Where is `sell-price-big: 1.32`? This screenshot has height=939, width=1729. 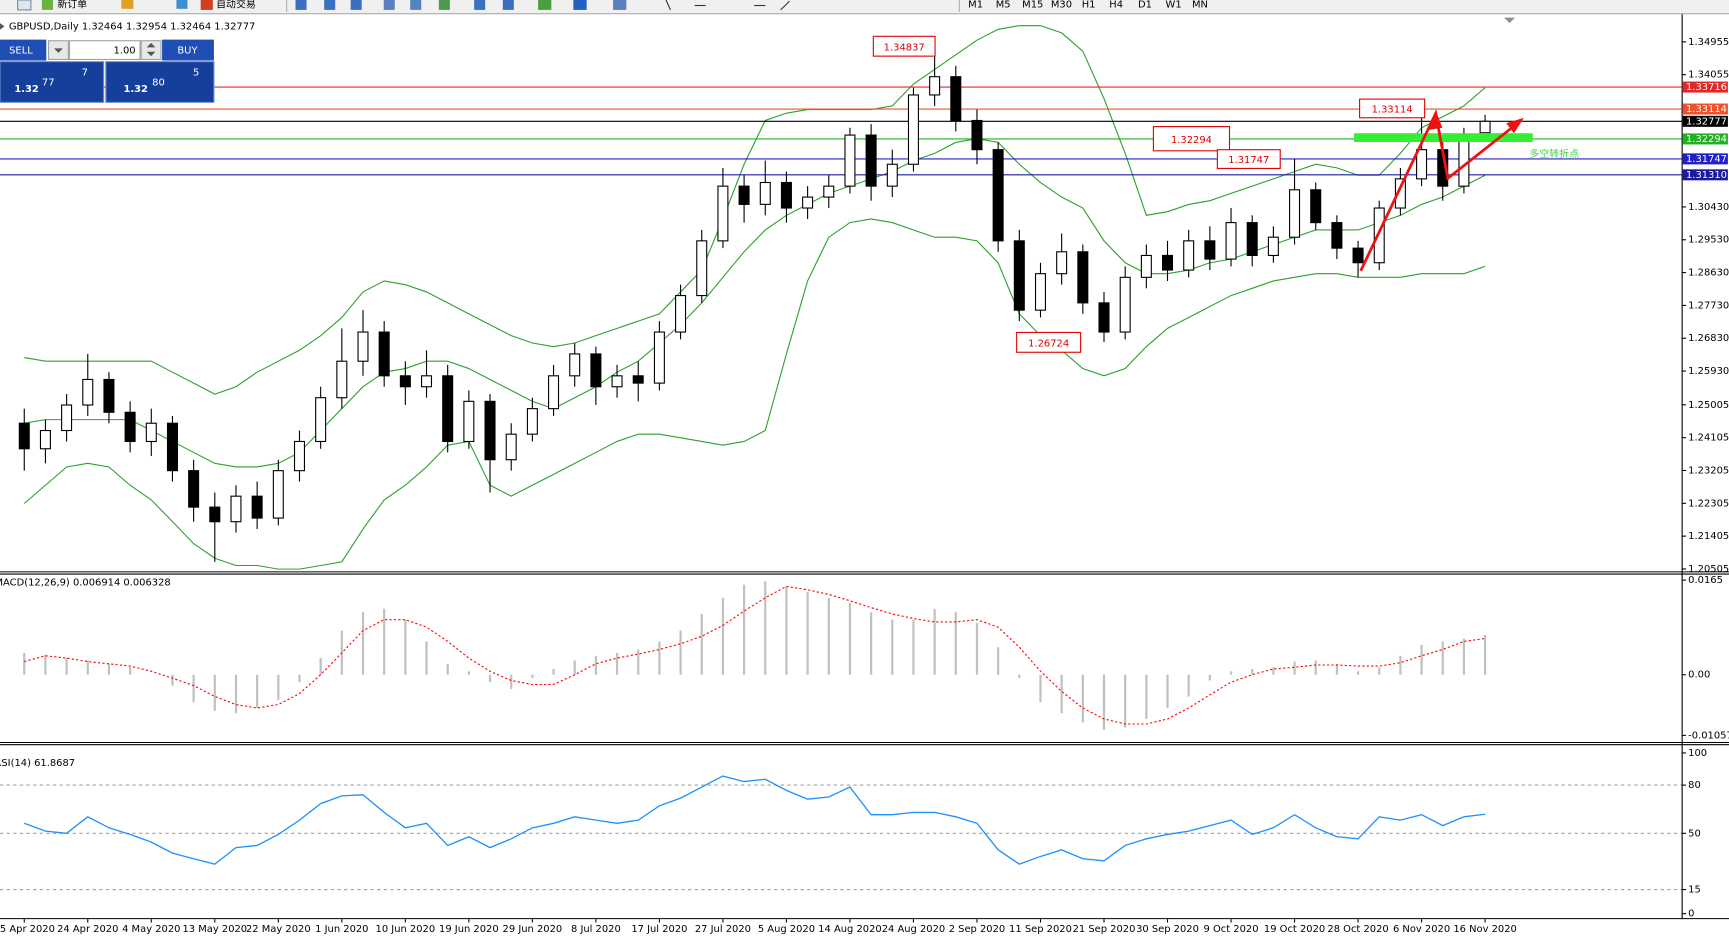 sell-price-big: 1.32 is located at coordinates (26, 89).